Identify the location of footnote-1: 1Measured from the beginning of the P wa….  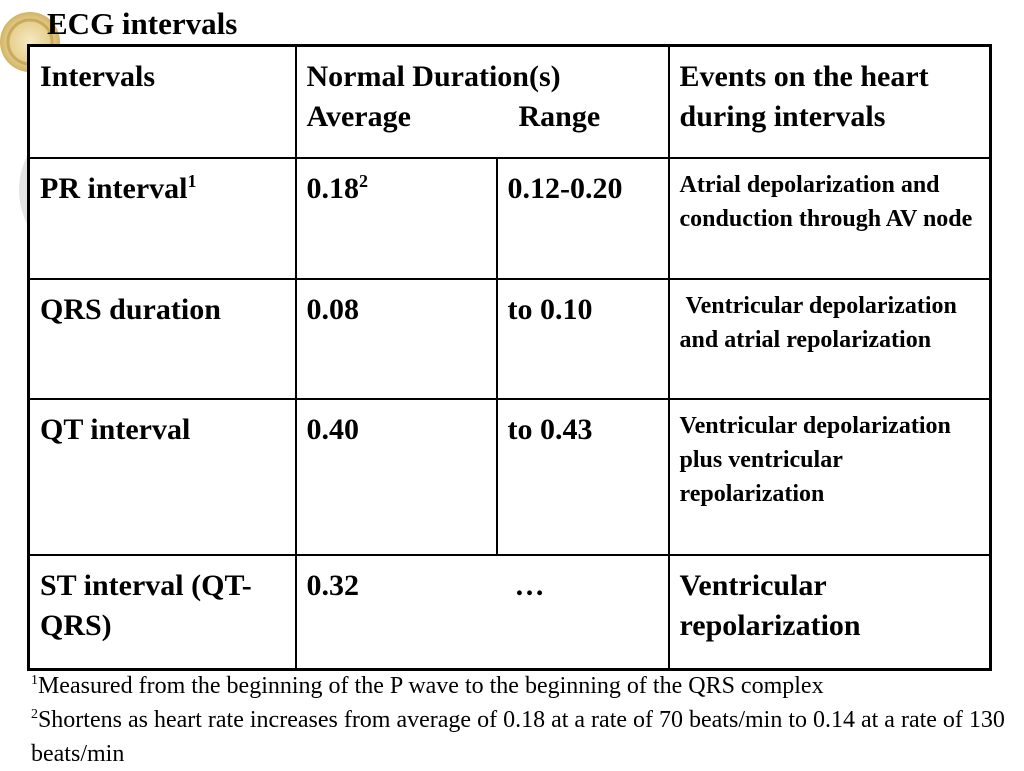
(427, 686).